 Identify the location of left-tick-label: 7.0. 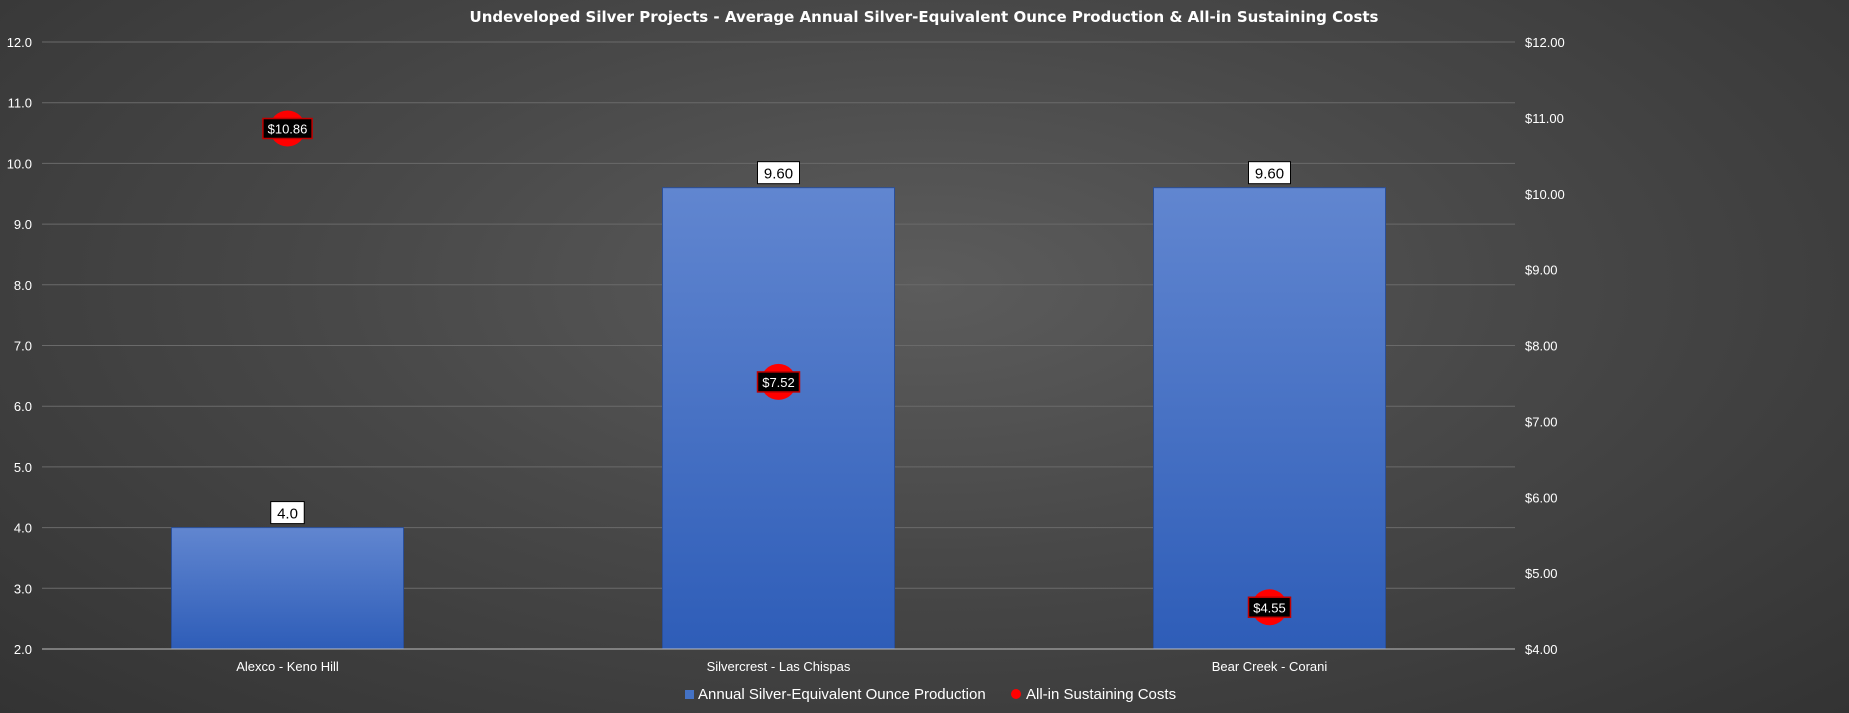
(23, 346).